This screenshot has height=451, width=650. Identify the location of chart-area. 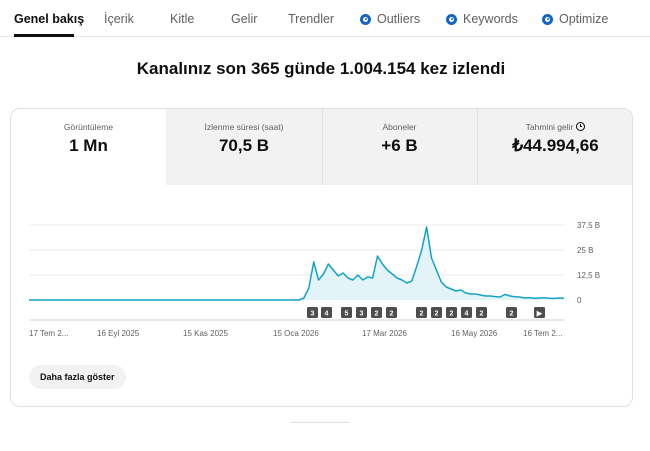
(297, 263).